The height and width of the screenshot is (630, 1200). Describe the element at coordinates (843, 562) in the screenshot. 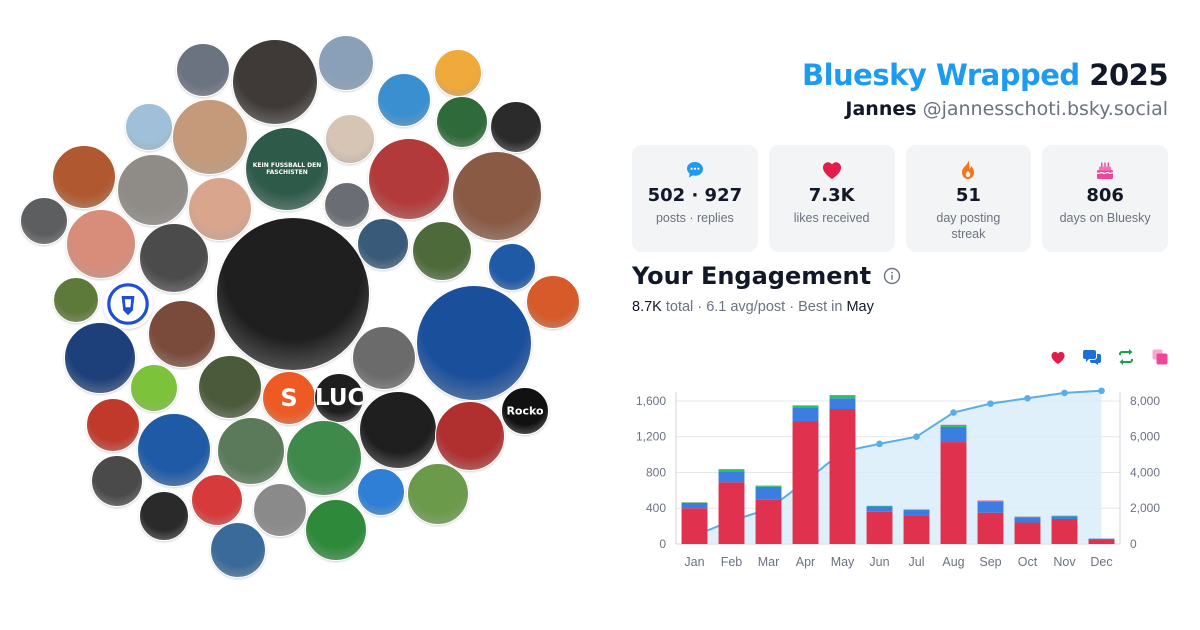

I see `x-tick-label: May` at that location.